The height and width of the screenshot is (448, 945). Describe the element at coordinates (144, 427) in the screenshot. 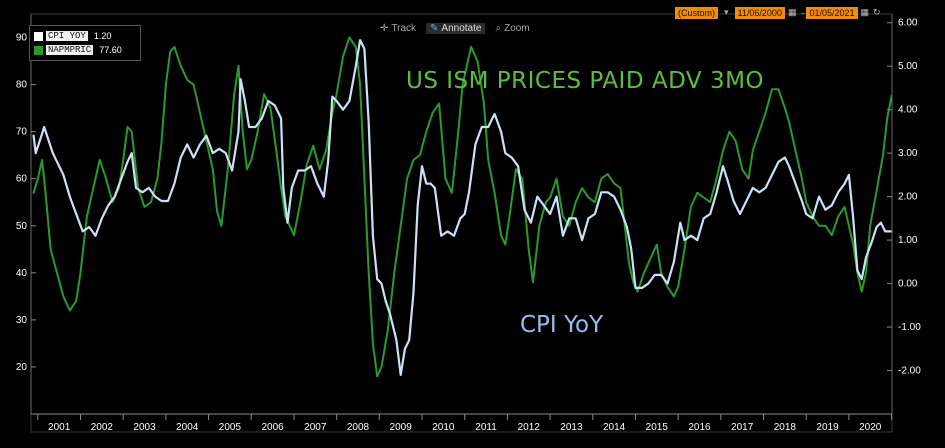

I see `x-tick-label: 2003` at that location.